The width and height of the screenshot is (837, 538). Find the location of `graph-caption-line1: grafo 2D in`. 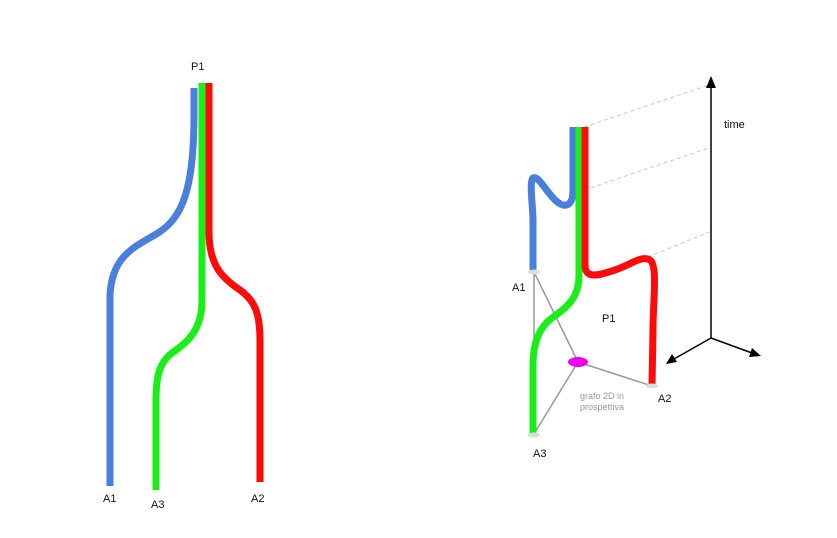

graph-caption-line1: grafo 2D in is located at coordinates (602, 396).